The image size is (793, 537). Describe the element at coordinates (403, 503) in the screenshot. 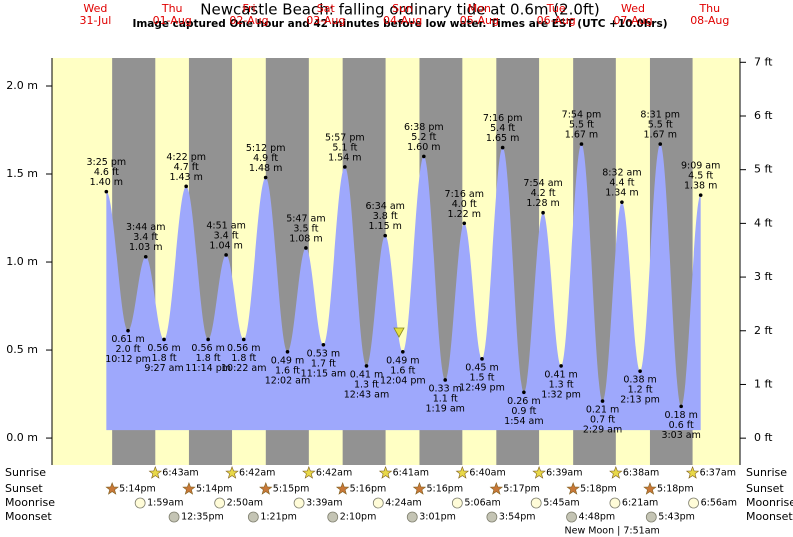

I see `moonrise-time: 4:24am` at that location.